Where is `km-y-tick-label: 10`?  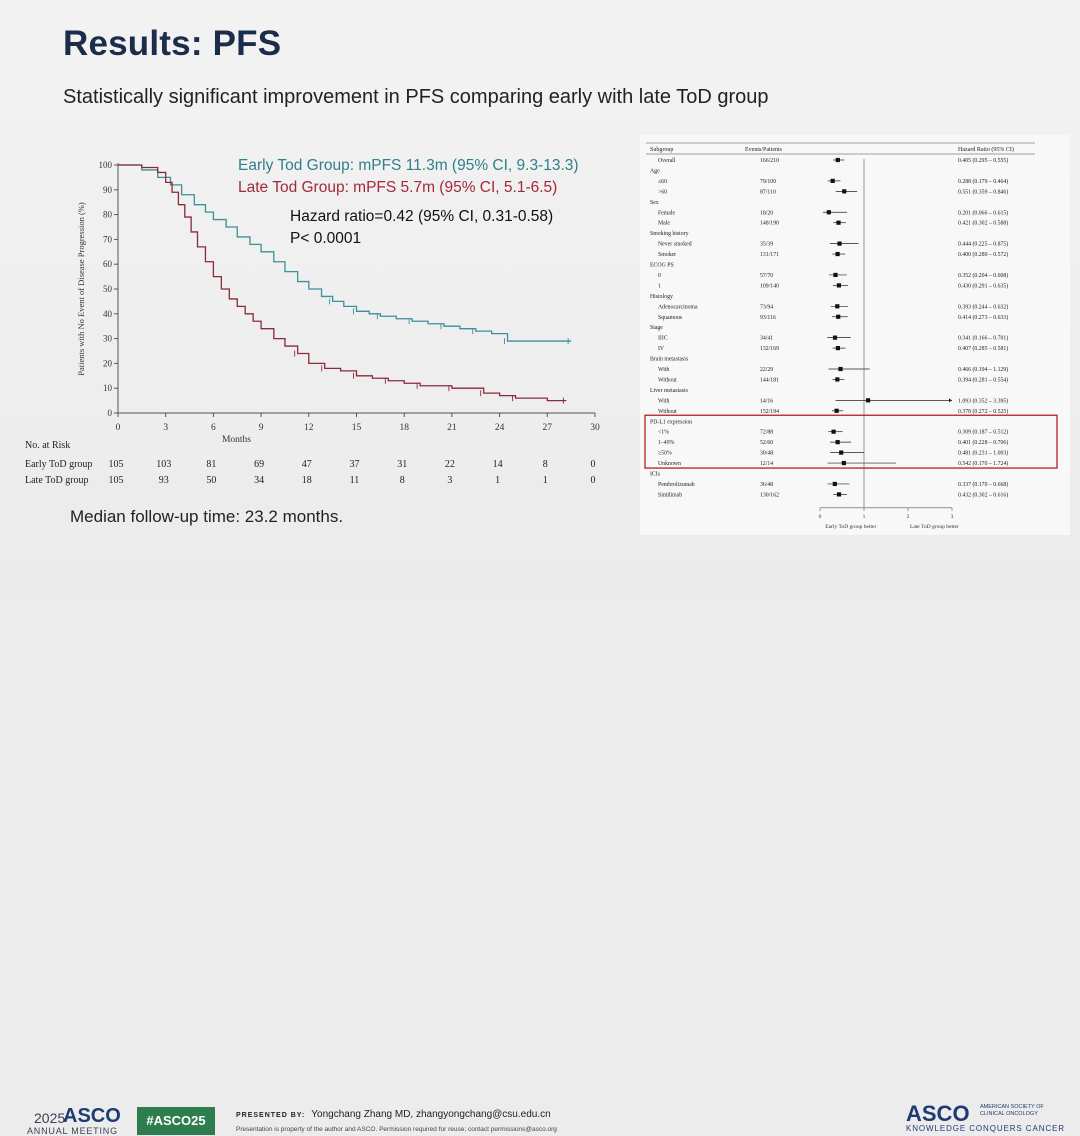 km-y-tick-label: 10 is located at coordinates (108, 388).